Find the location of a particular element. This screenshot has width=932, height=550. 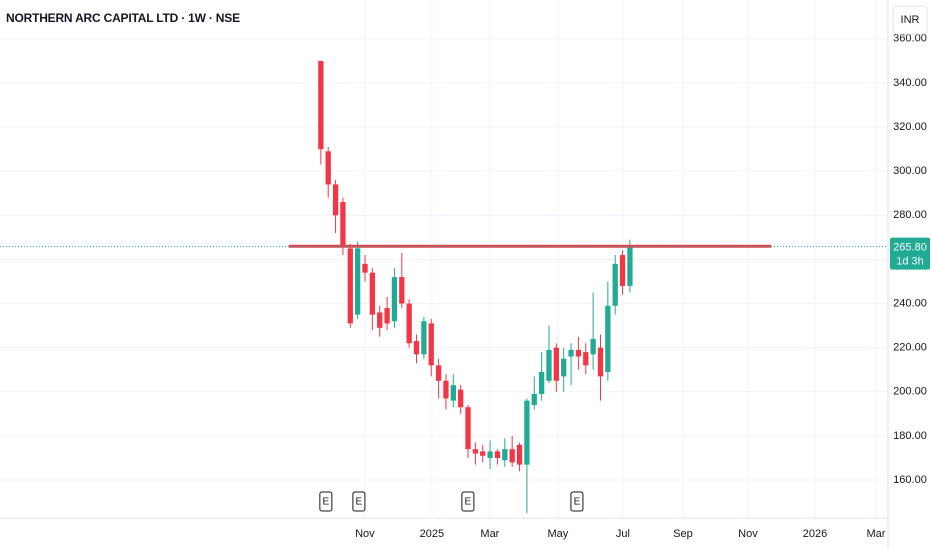

y-tick-label: 320.00 is located at coordinates (910, 127).